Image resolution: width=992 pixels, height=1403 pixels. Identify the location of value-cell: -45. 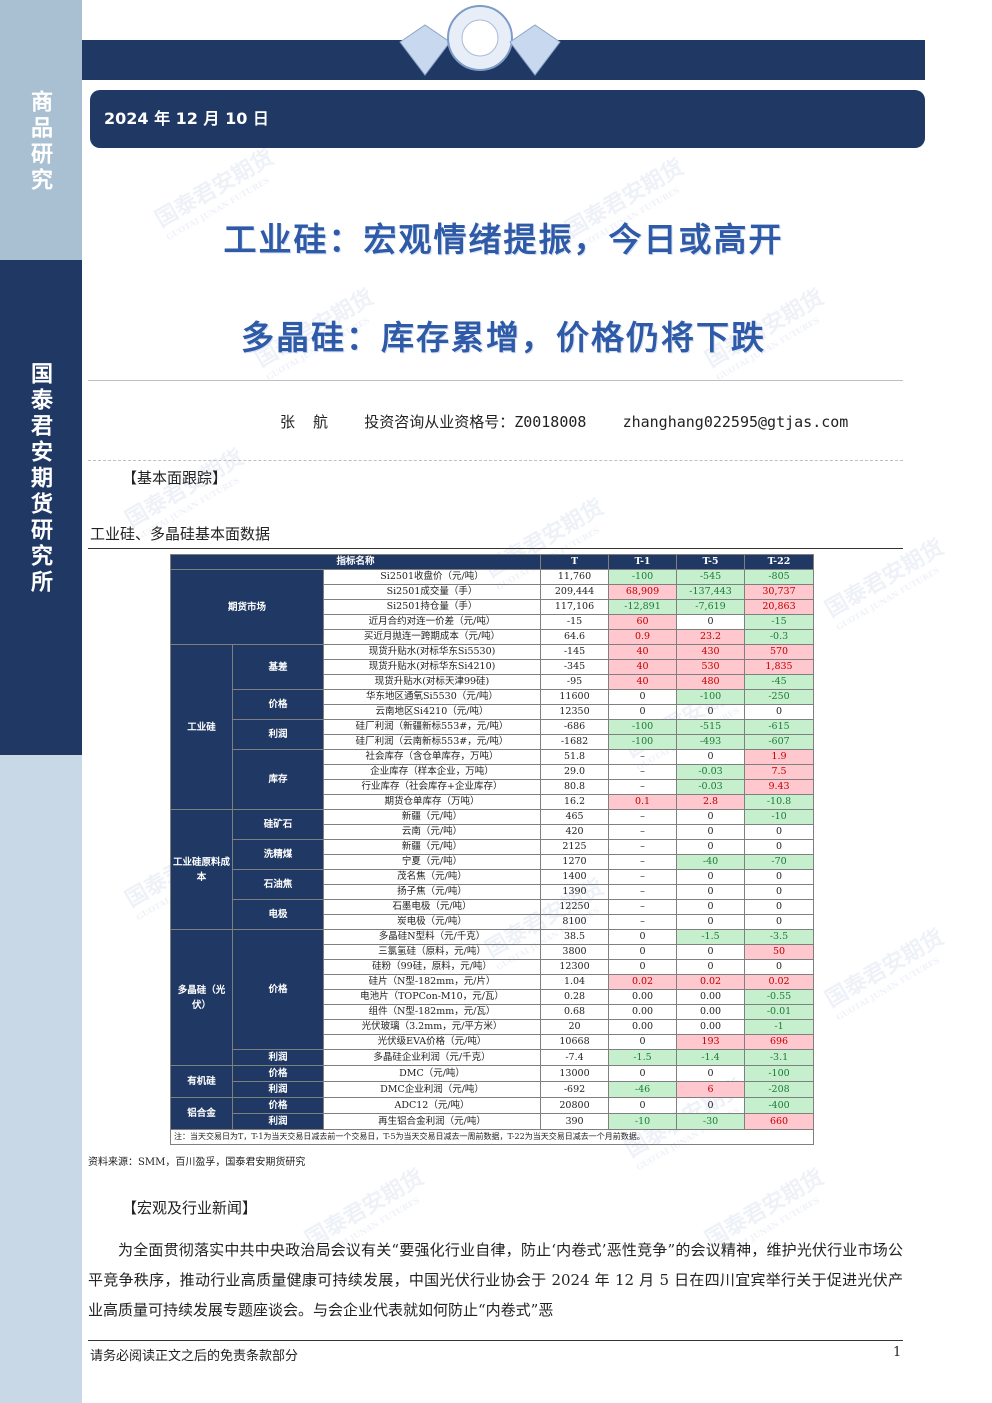
(779, 682).